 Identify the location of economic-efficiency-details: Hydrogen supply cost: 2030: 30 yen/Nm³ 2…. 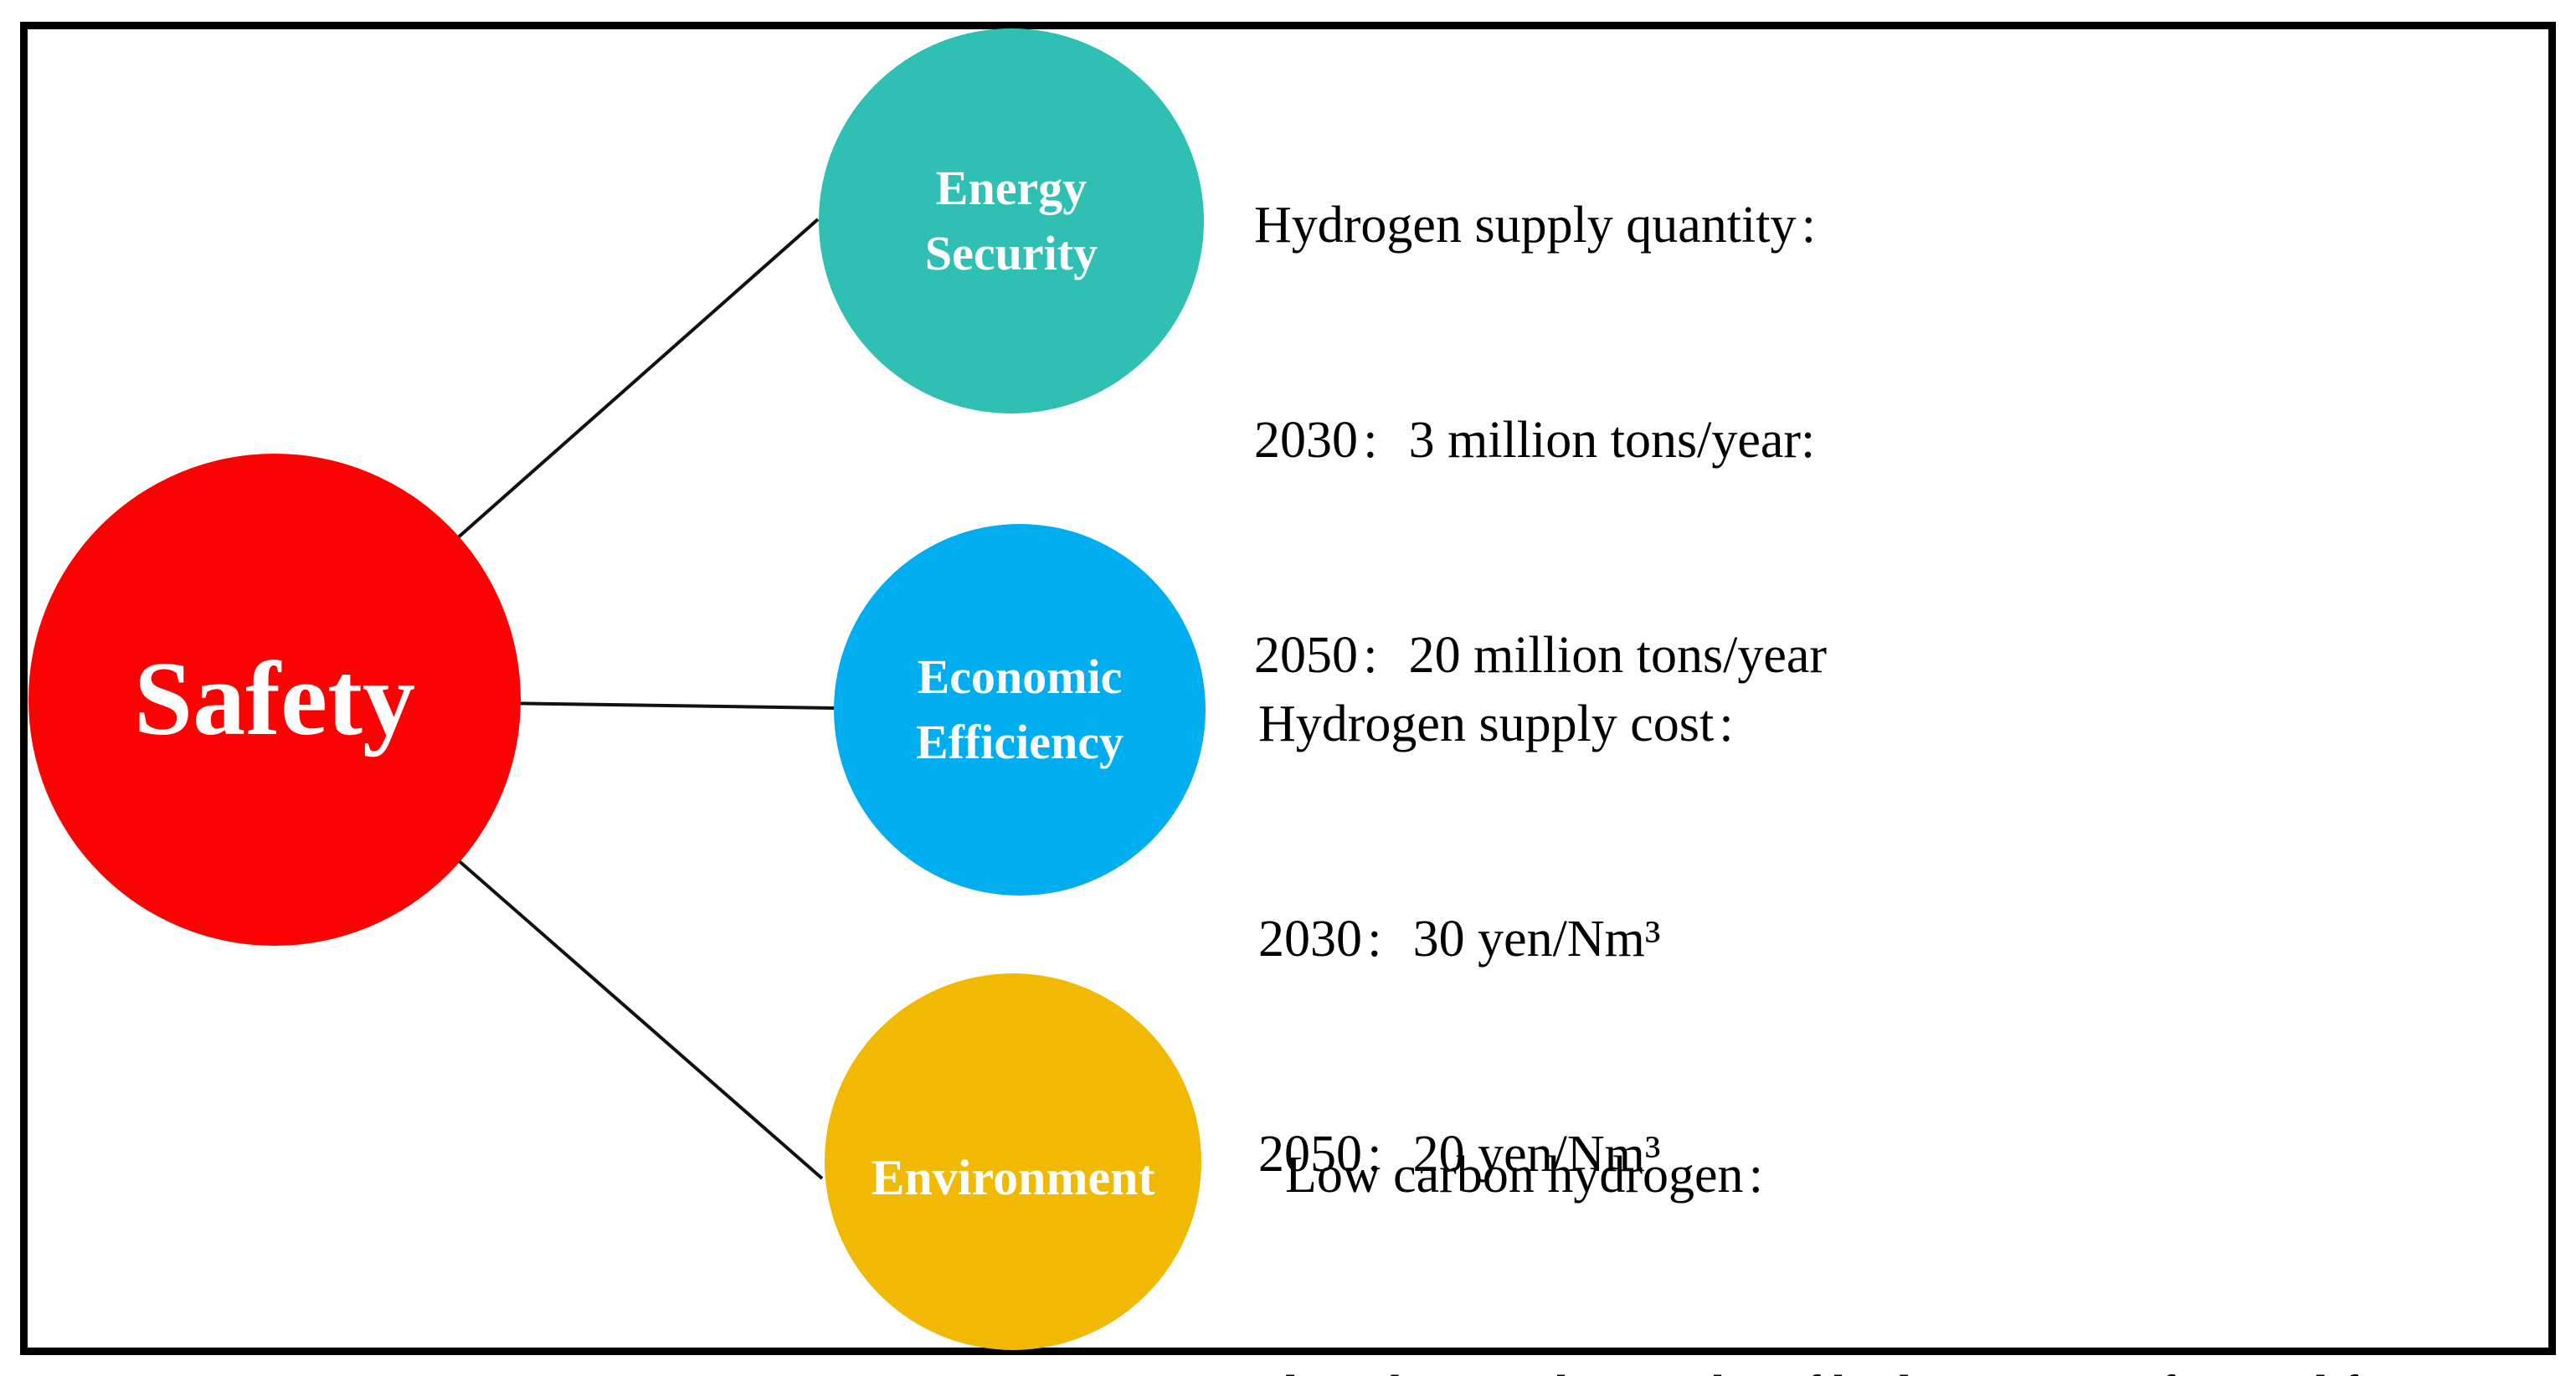
(1499, 939).